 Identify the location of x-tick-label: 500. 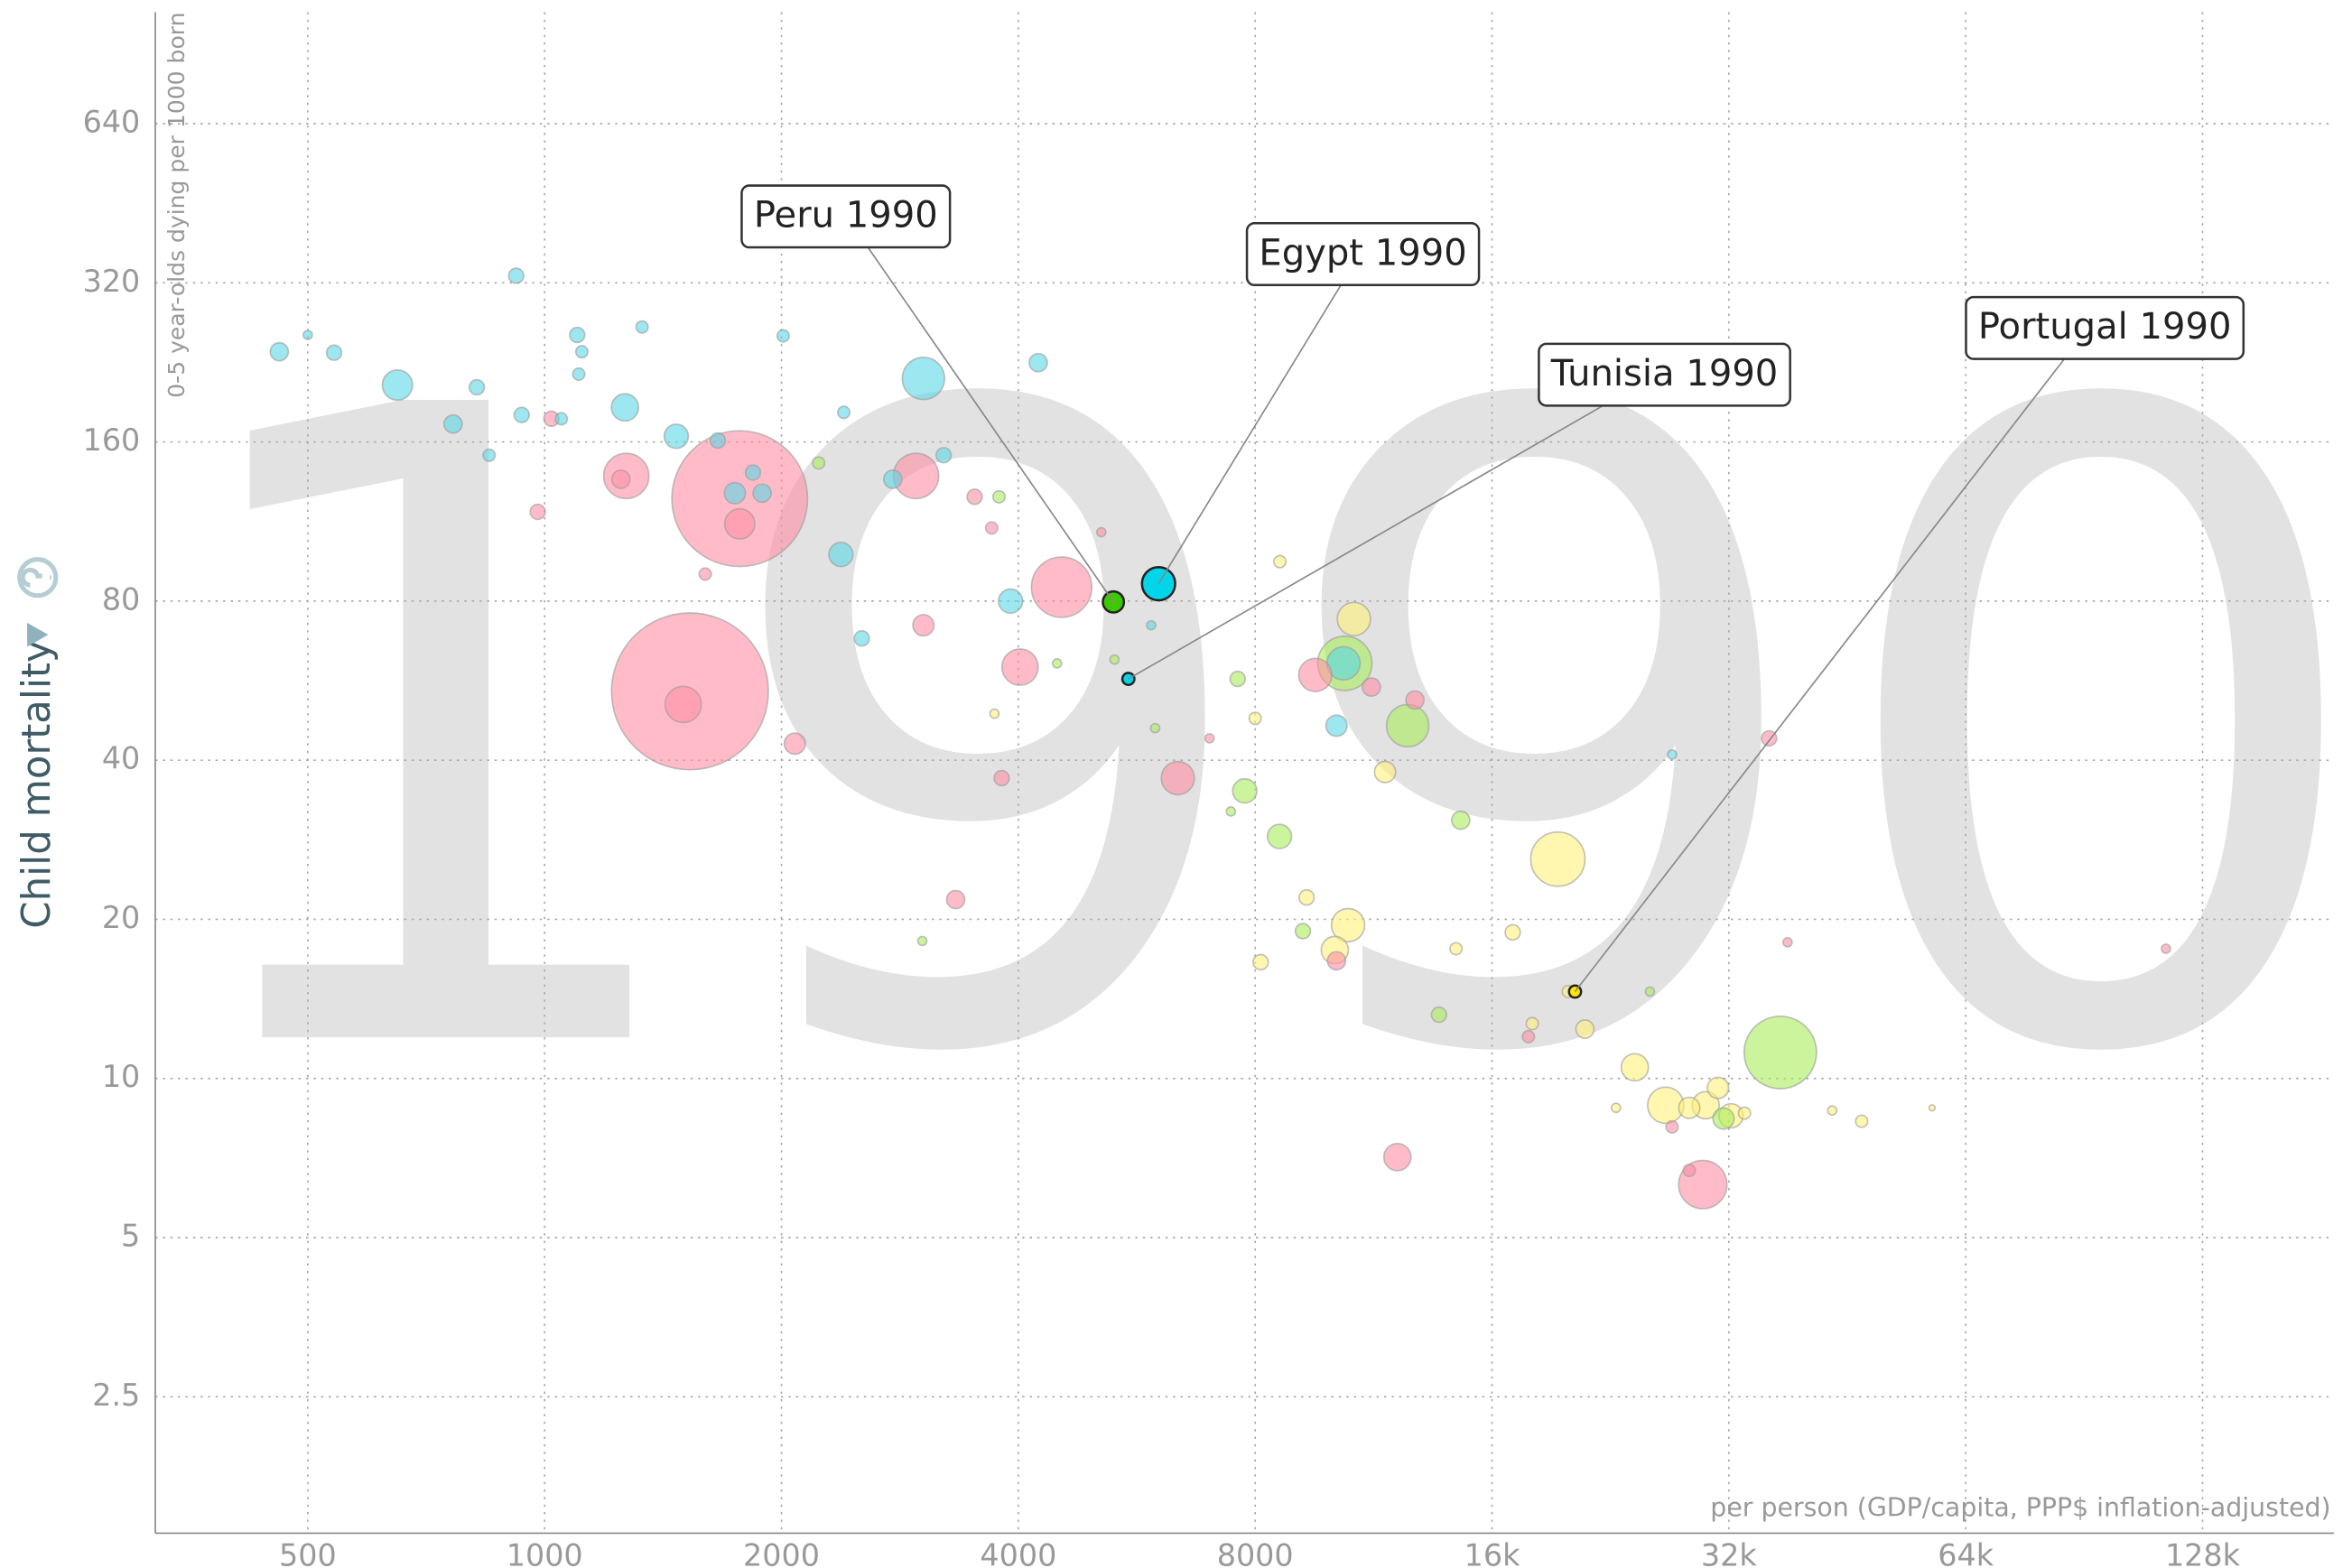
(308, 1553).